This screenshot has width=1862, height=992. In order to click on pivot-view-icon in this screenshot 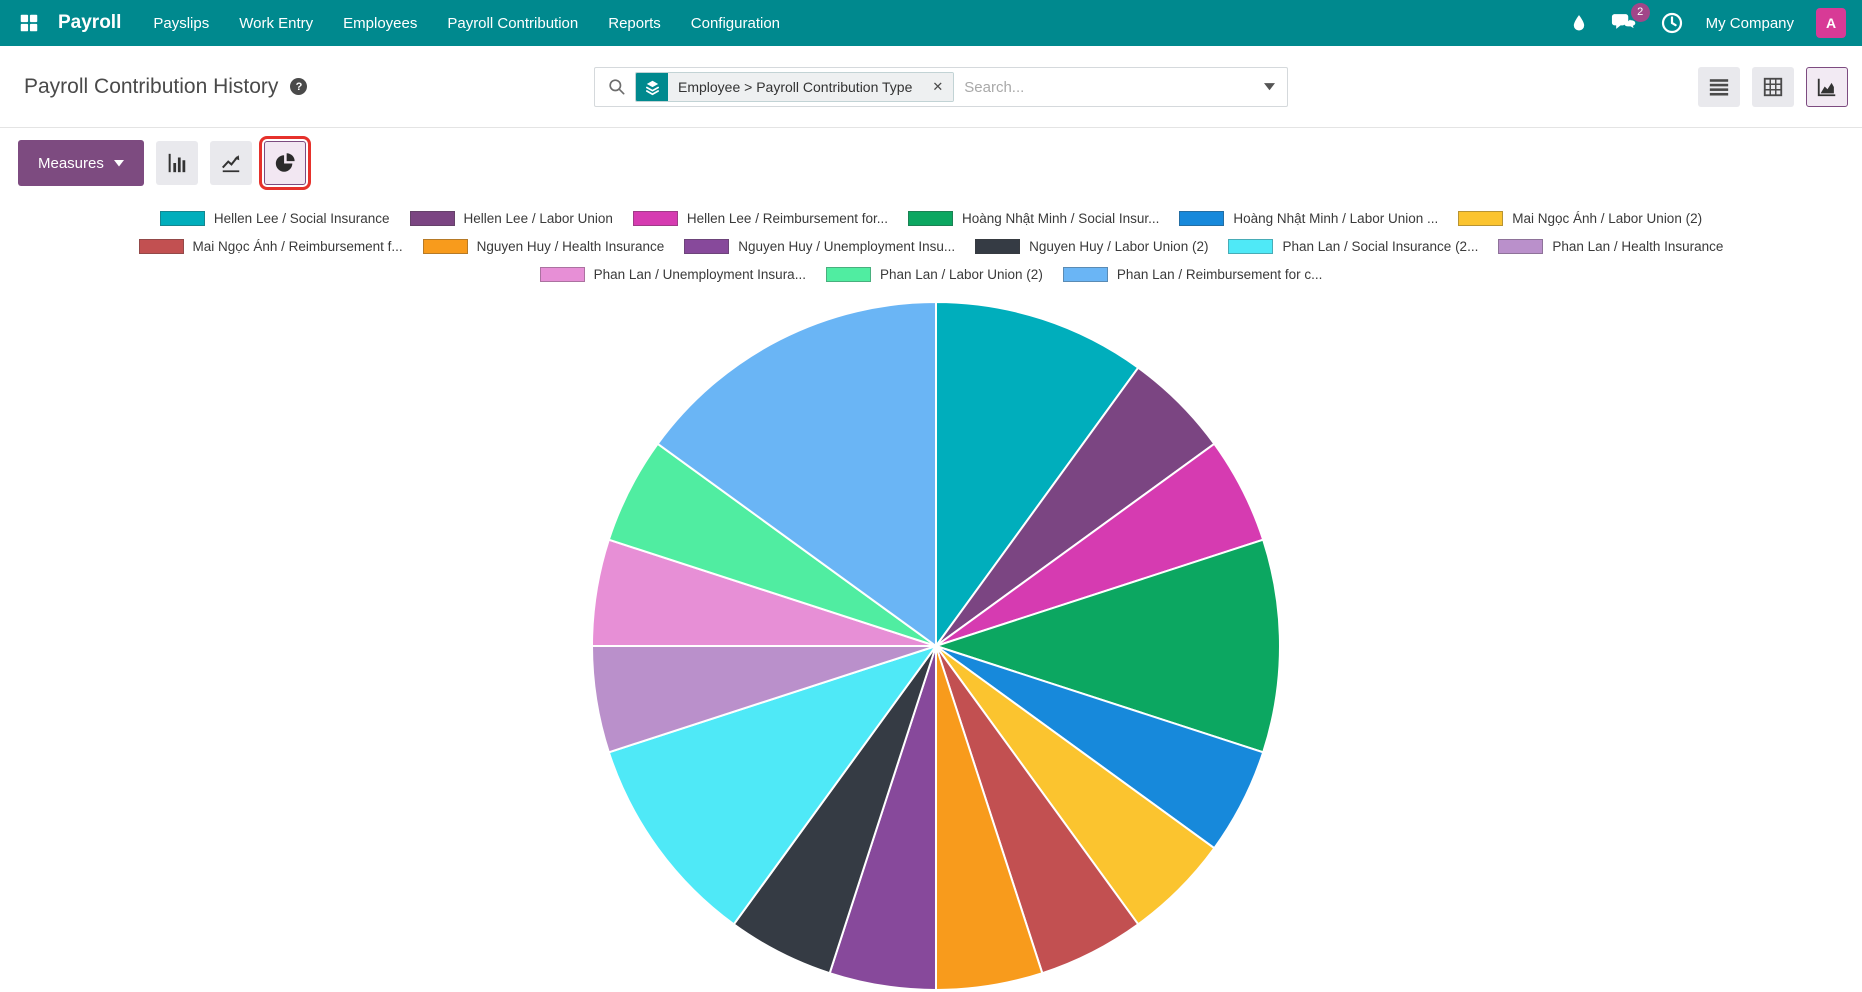, I will do `click(1773, 87)`.